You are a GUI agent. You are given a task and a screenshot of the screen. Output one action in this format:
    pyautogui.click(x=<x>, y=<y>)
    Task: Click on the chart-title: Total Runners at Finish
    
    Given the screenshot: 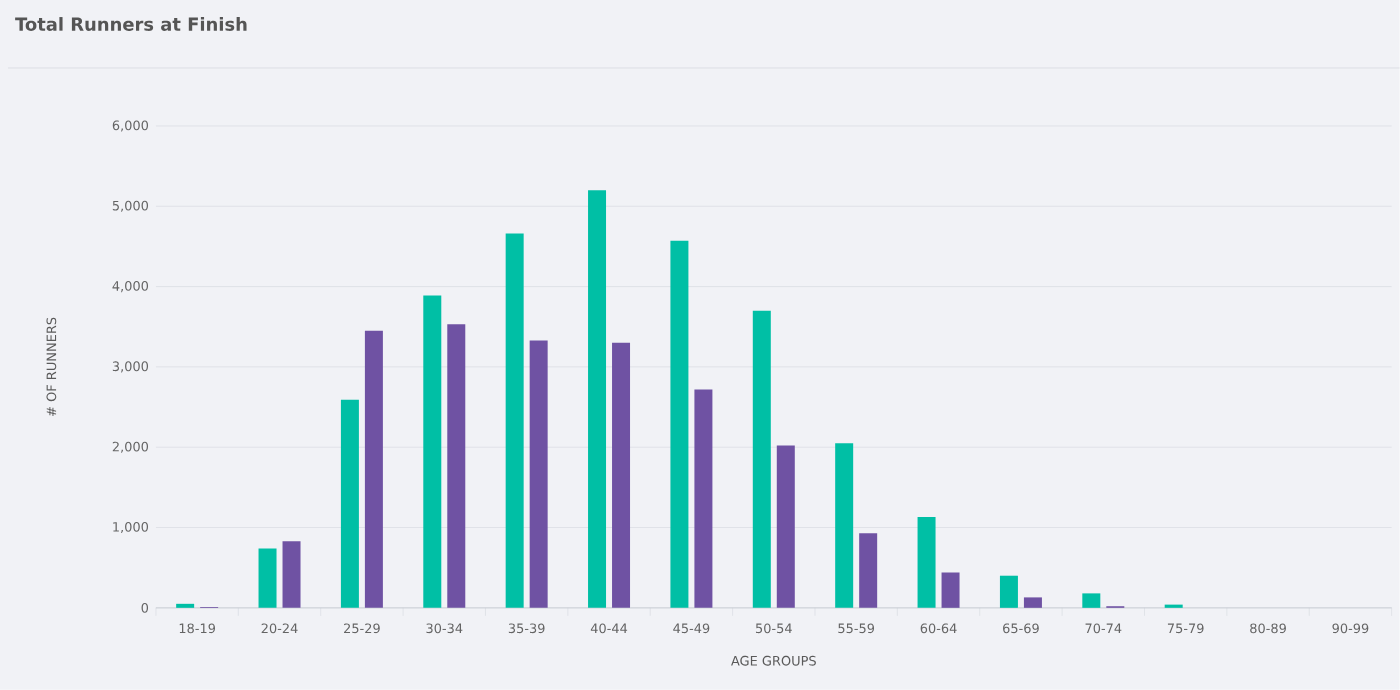 What is the action you would take?
    pyautogui.click(x=131, y=24)
    